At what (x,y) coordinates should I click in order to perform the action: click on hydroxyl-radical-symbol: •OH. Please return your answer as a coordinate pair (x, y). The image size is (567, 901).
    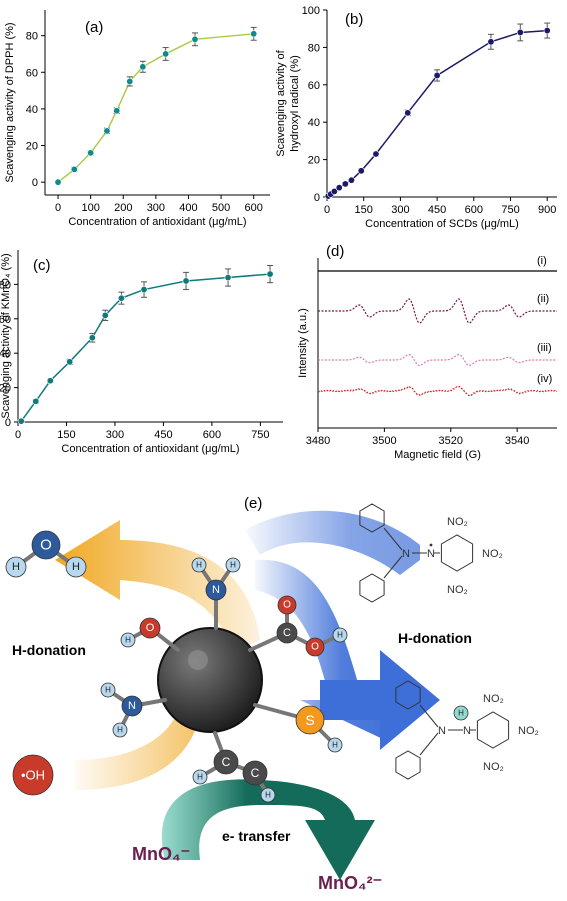
    Looking at the image, I should click on (33, 775).